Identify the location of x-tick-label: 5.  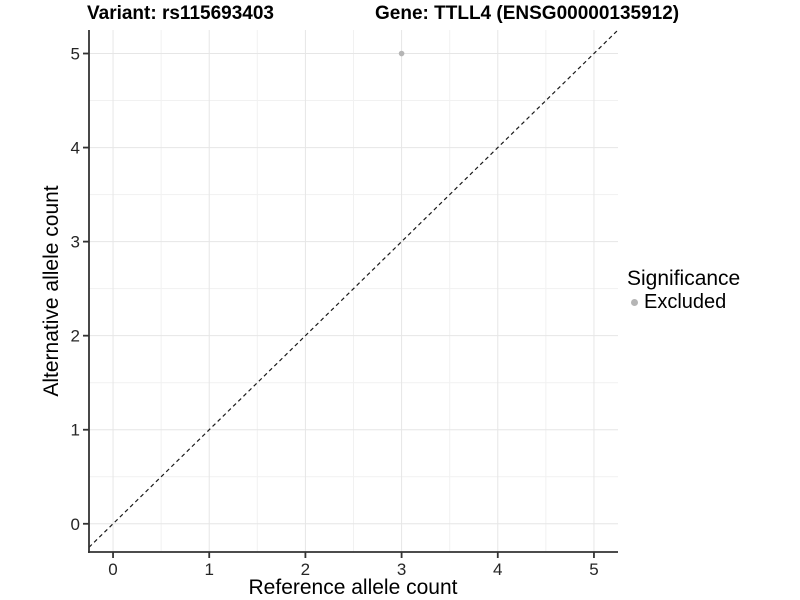
(593, 569).